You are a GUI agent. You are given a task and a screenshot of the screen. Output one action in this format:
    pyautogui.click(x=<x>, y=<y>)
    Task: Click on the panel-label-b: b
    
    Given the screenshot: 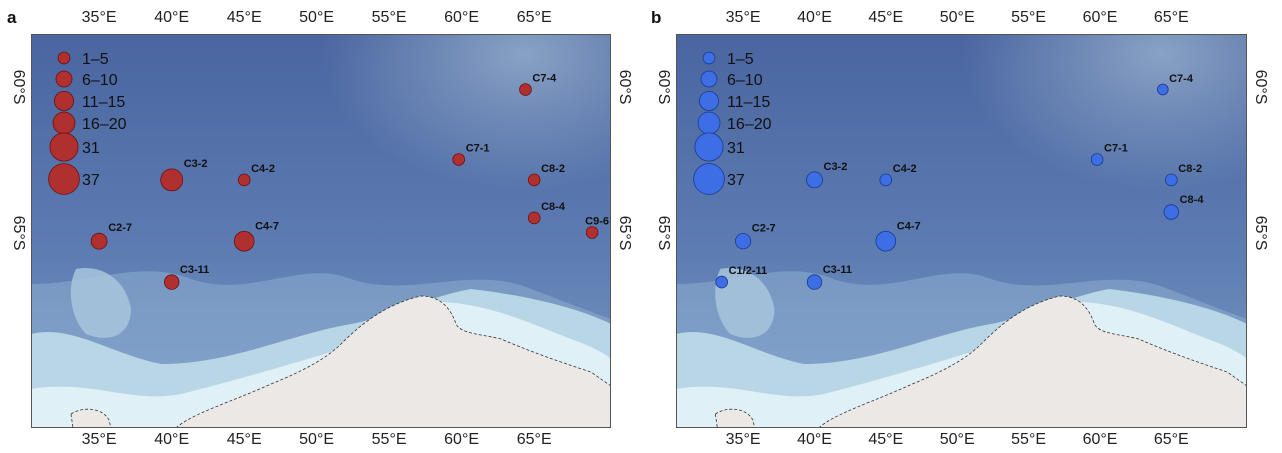 What is the action you would take?
    pyautogui.click(x=656, y=17)
    